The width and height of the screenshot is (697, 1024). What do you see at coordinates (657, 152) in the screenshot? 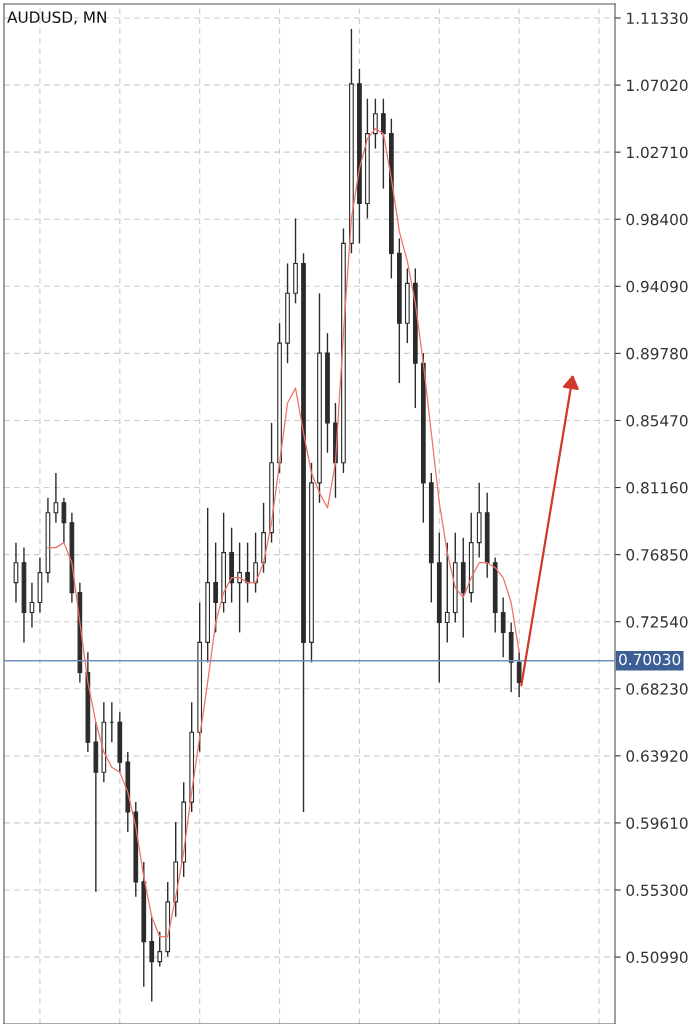
I see `y-tick-label: 1.02710` at bounding box center [657, 152].